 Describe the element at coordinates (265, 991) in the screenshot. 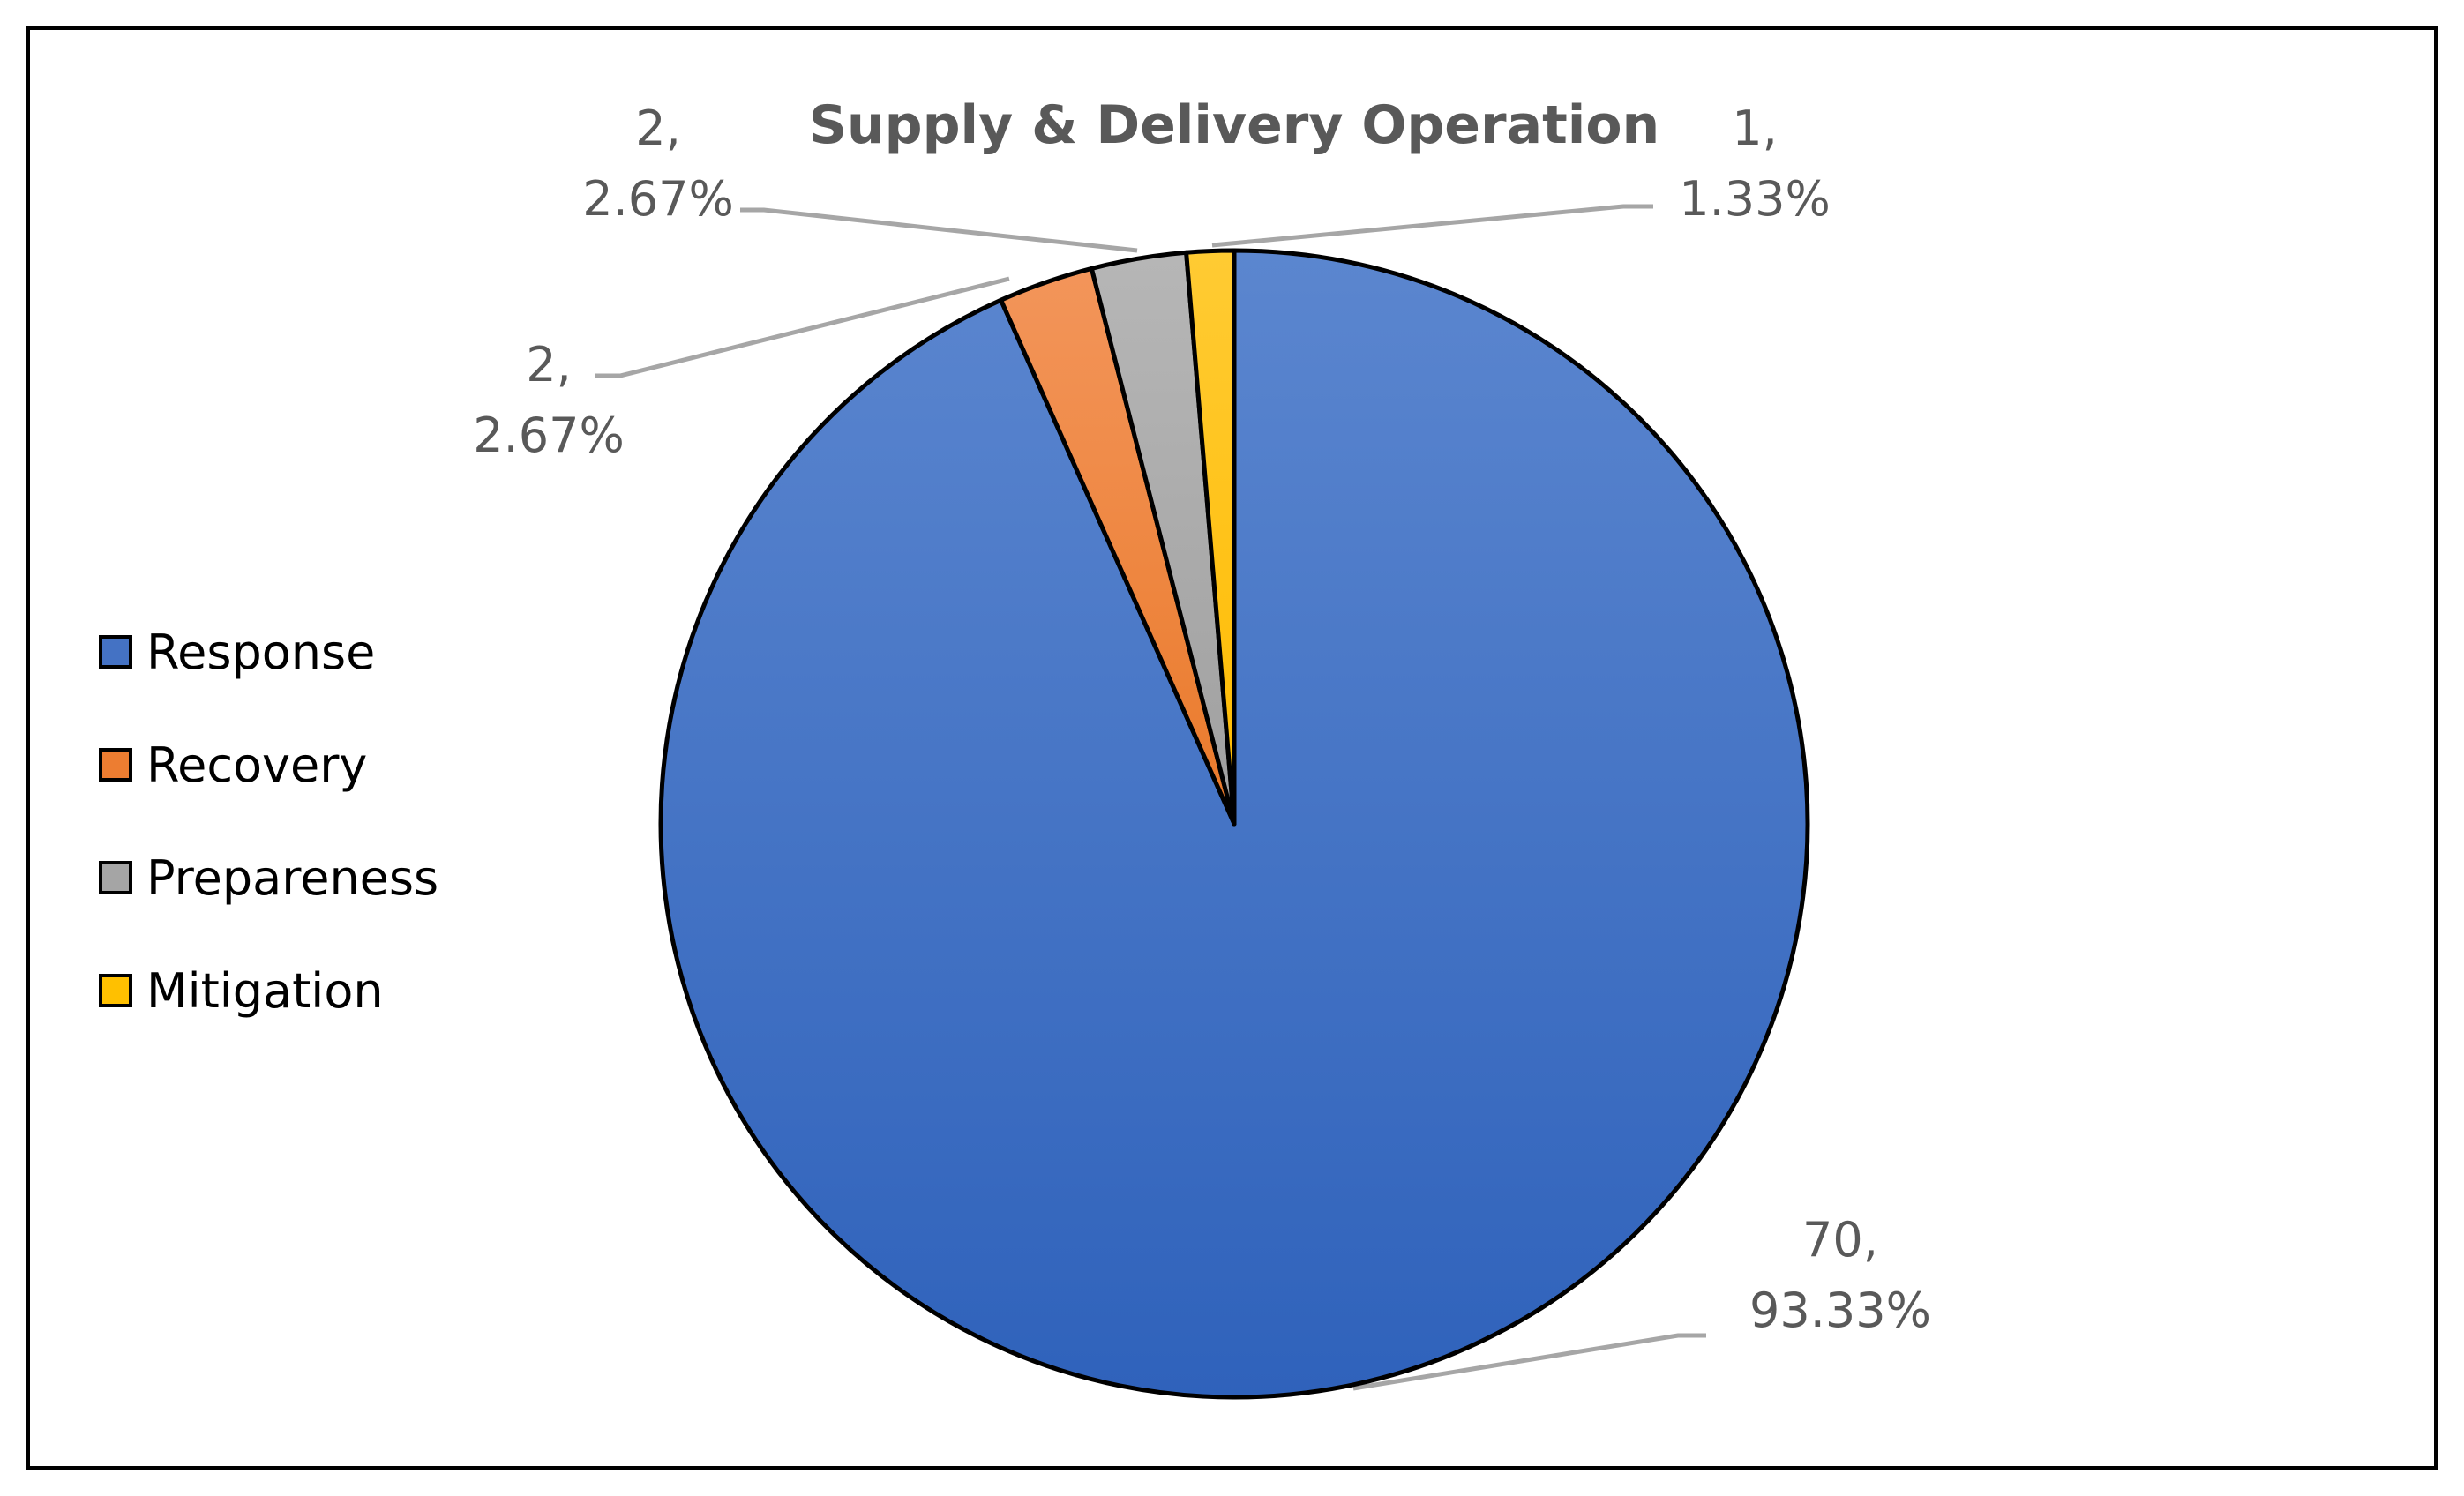

I see `legend-label-mitigation: Mitigation` at that location.